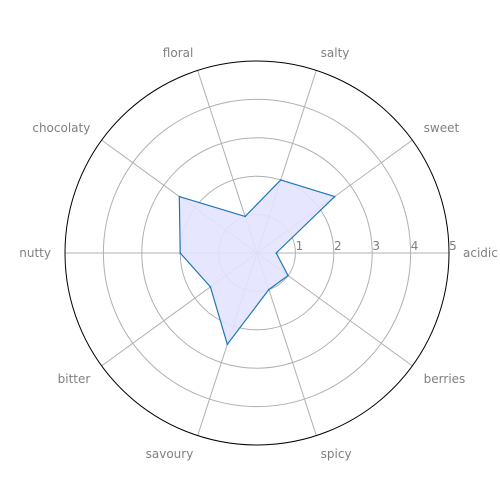  I want to click on category-label-salty: salty, so click(335, 53).